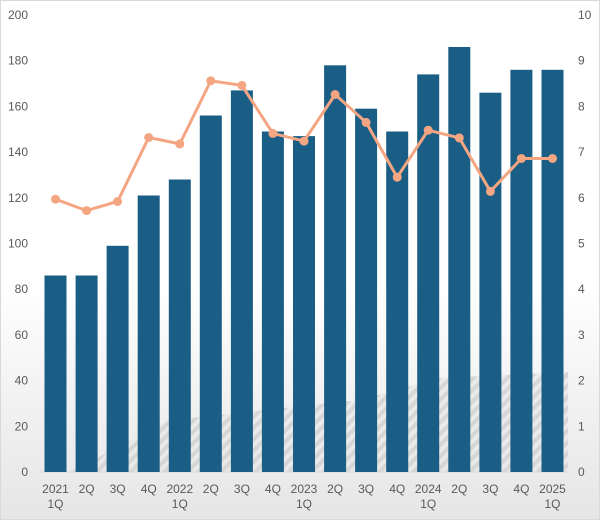 The width and height of the screenshot is (600, 520). I want to click on y-axis-left: 0 20 40 60 80 100 120 140 160 180 200, so click(18, 243).